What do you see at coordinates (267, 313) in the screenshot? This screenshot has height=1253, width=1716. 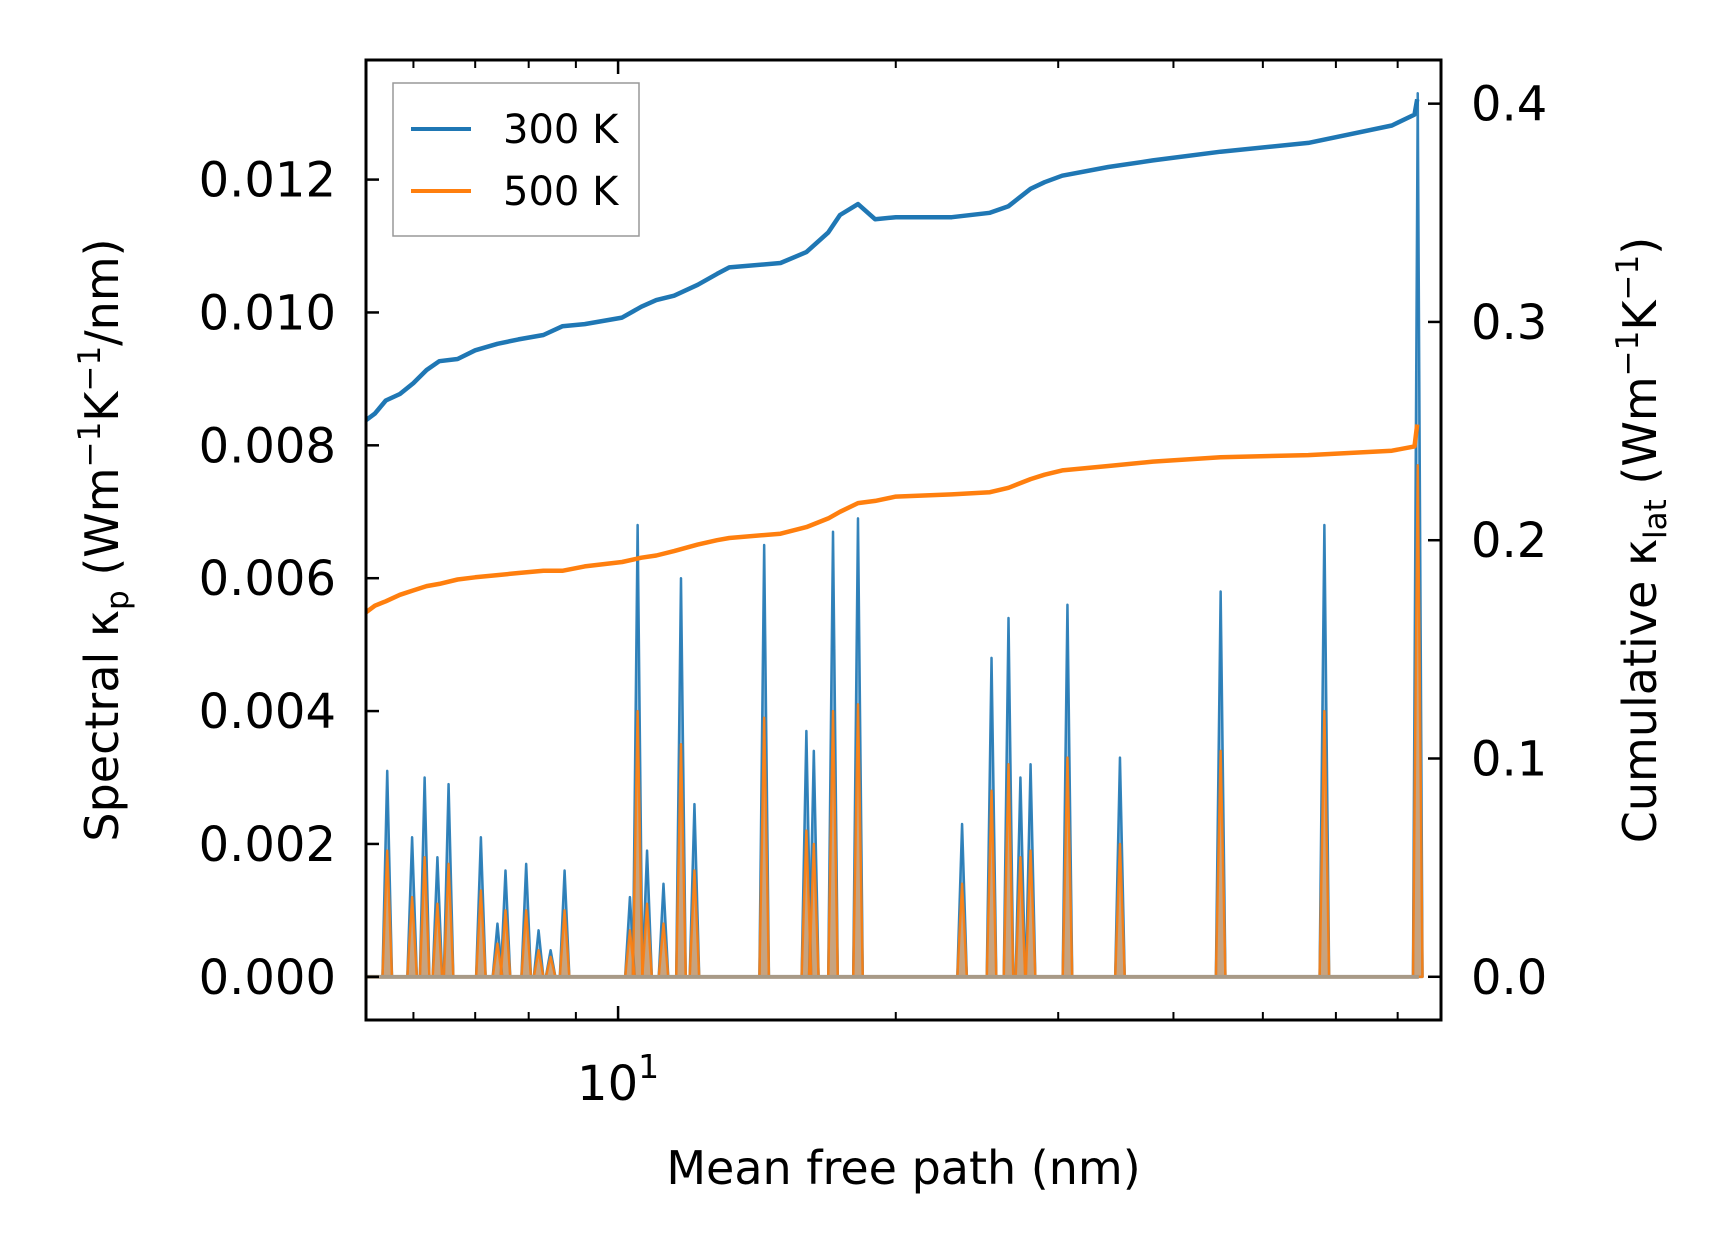 I see `y-left-tick-label: 0.010` at bounding box center [267, 313].